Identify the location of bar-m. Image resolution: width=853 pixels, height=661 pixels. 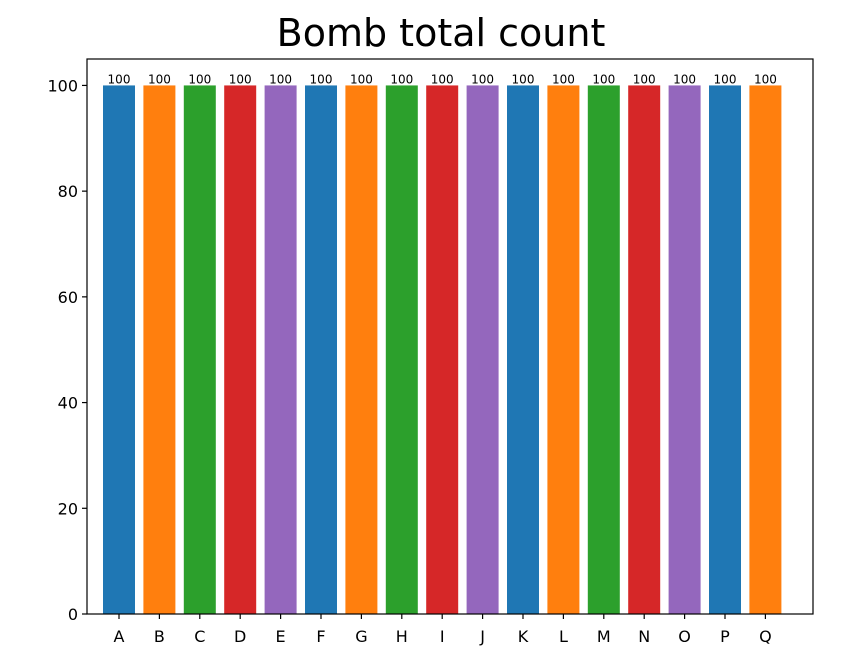
(603, 350).